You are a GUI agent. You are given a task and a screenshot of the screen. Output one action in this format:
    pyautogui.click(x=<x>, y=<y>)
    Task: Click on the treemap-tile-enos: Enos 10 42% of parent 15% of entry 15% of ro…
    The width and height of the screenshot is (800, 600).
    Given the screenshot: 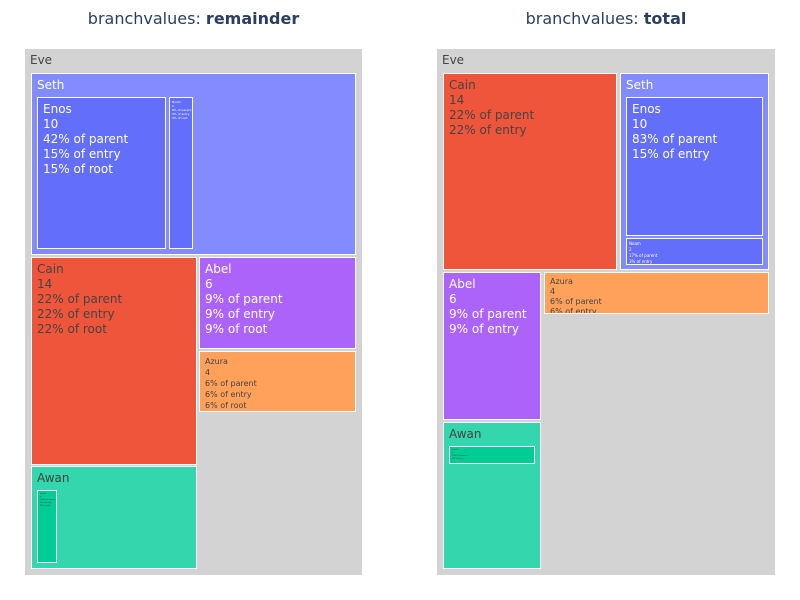 What is the action you would take?
    pyautogui.click(x=101, y=173)
    